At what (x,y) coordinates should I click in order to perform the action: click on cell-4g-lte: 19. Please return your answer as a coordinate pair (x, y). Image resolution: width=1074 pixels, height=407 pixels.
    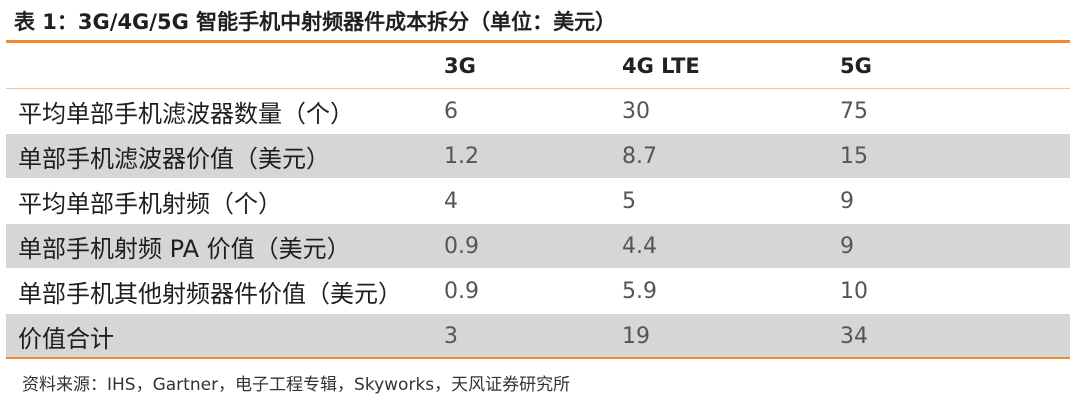
    Looking at the image, I should click on (731, 336).